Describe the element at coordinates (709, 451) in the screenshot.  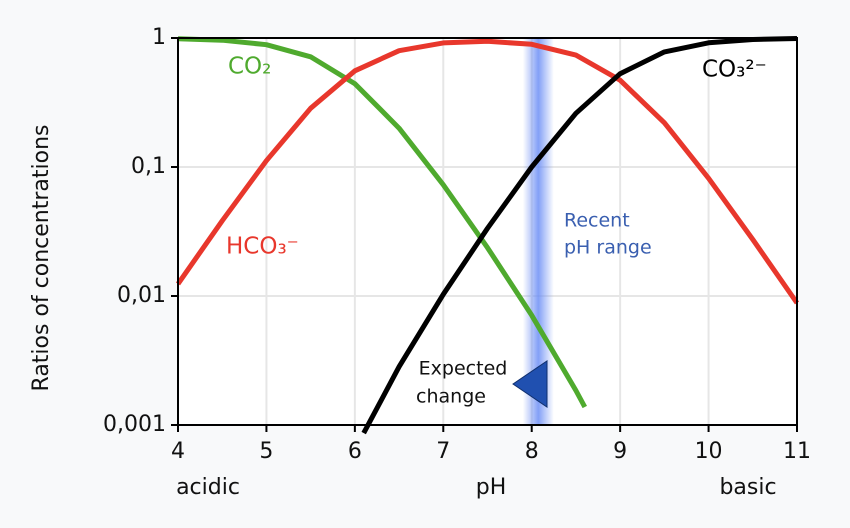
I see `x-tick-label: 10` at that location.